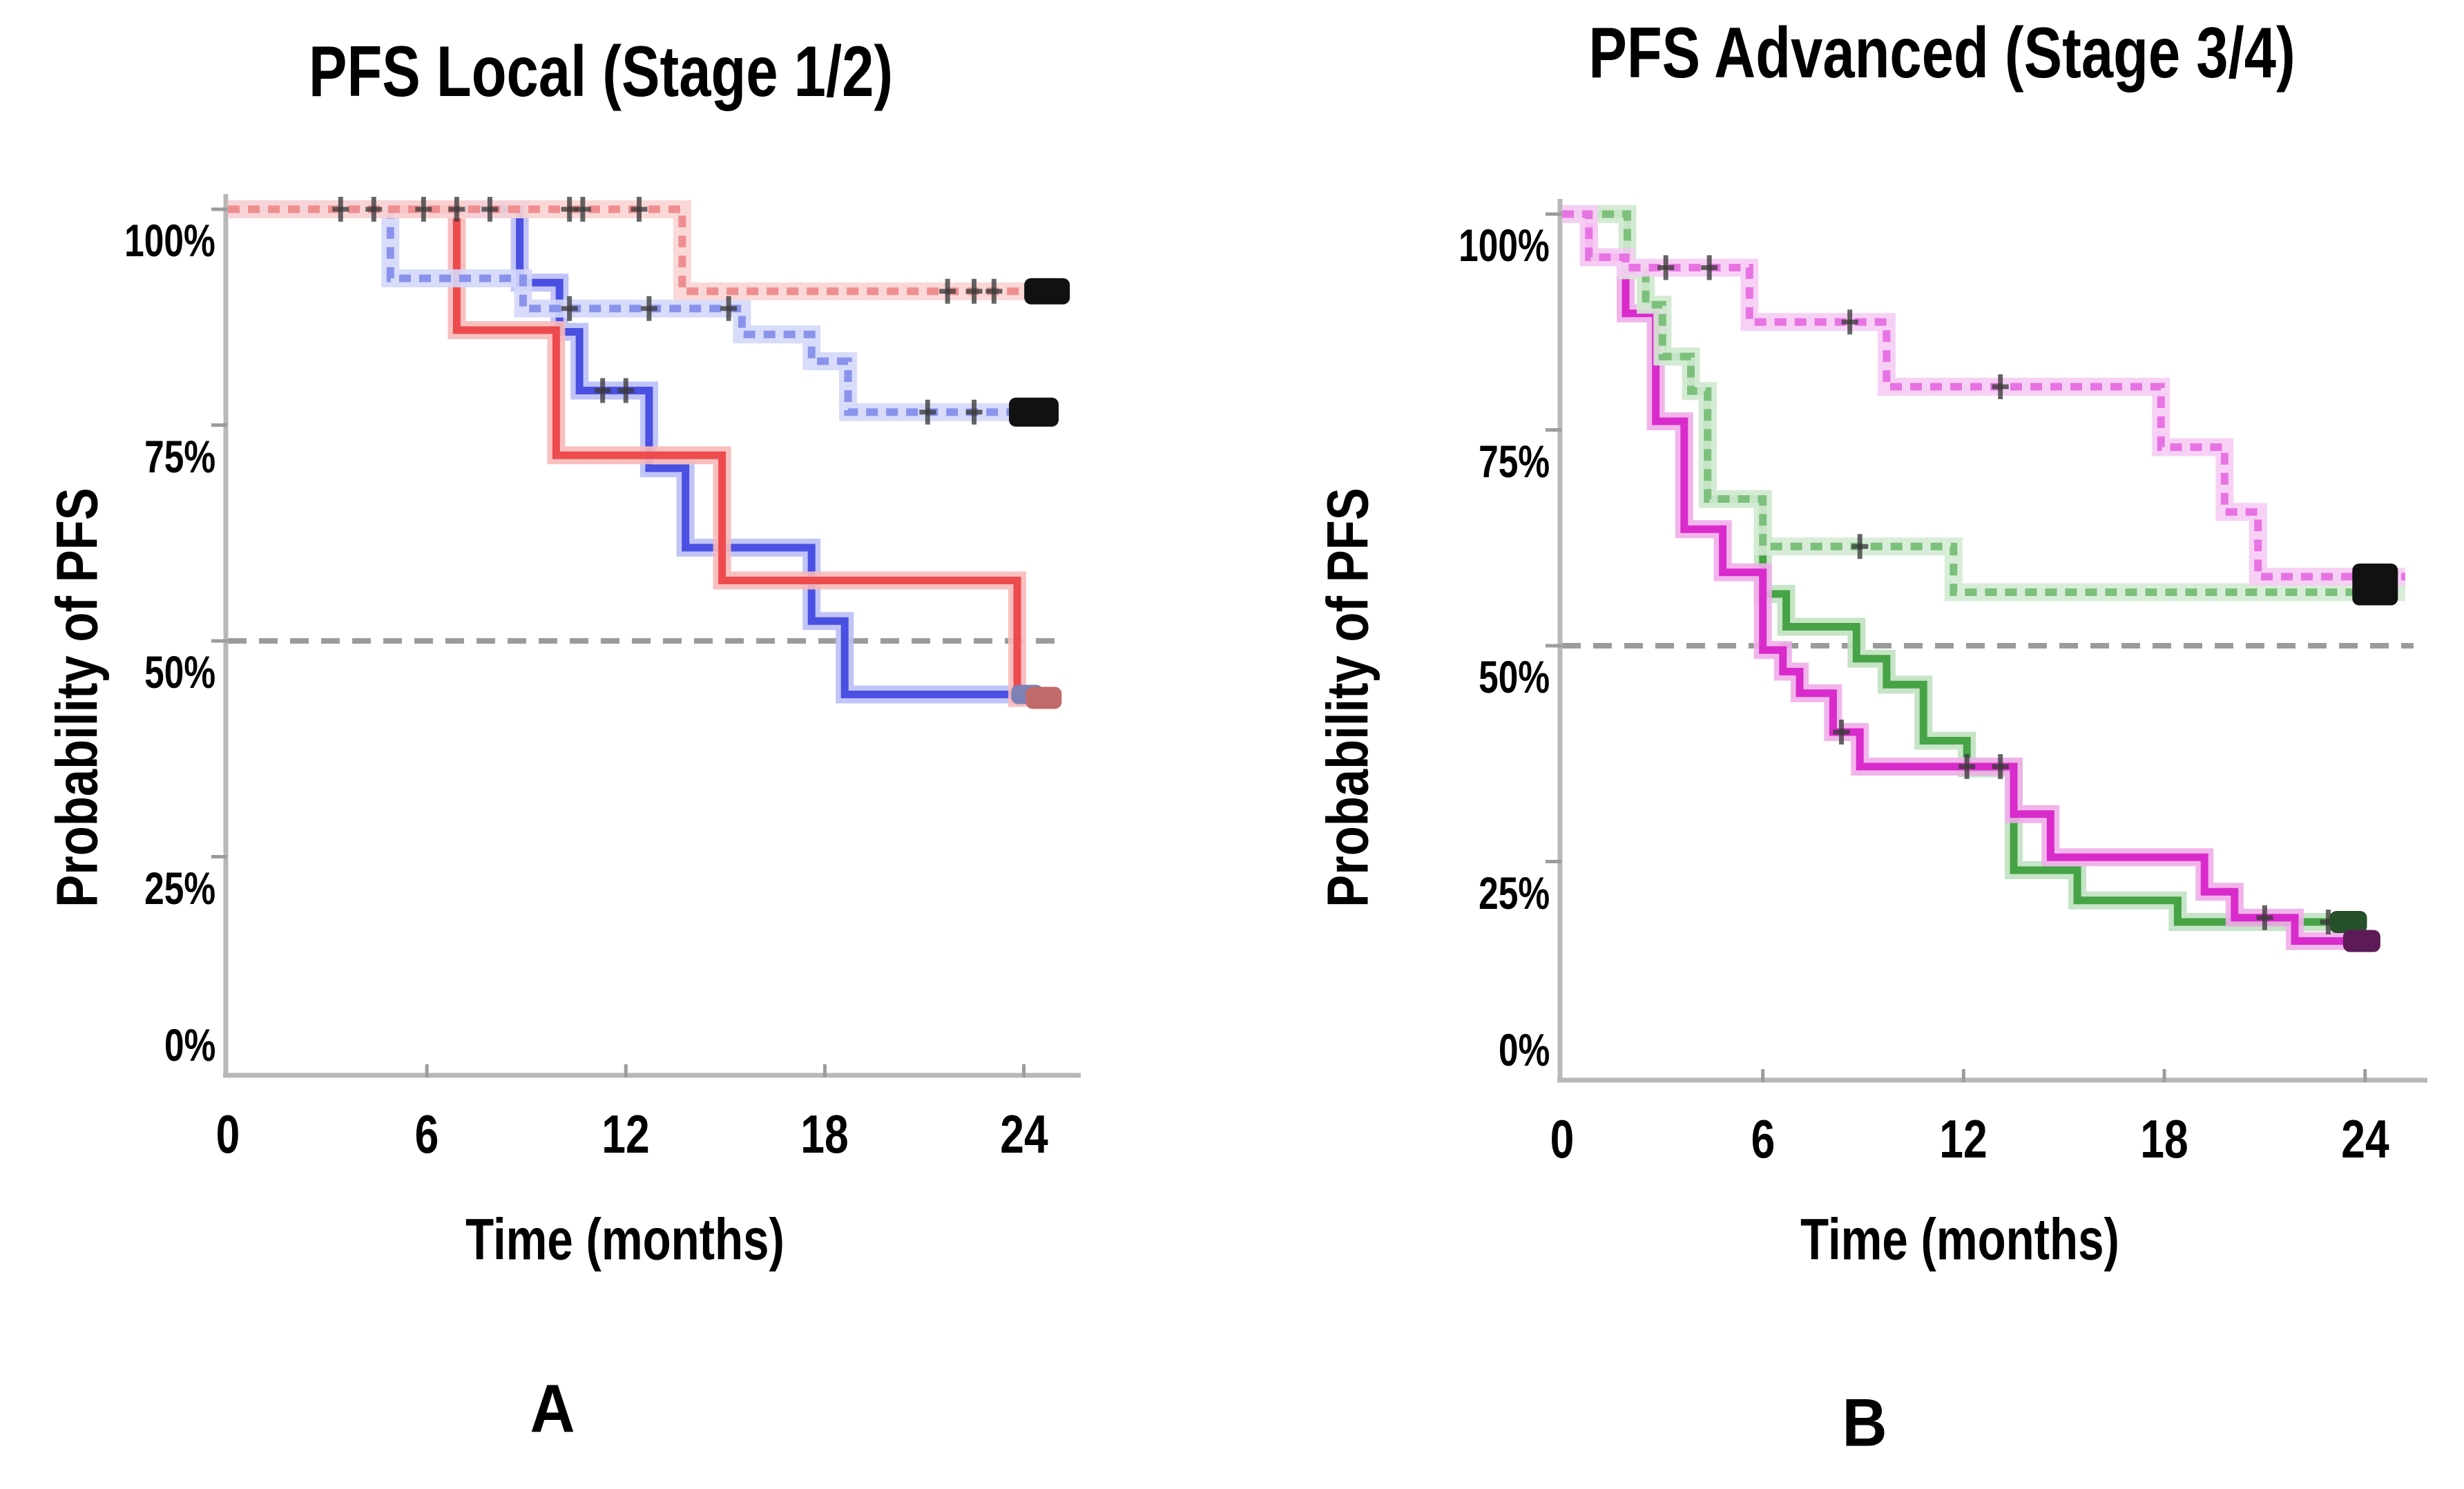 This screenshot has width=2464, height=1489. What do you see at coordinates (1983, 395) in the screenshot?
I see `pink-dashed-curve` at bounding box center [1983, 395].